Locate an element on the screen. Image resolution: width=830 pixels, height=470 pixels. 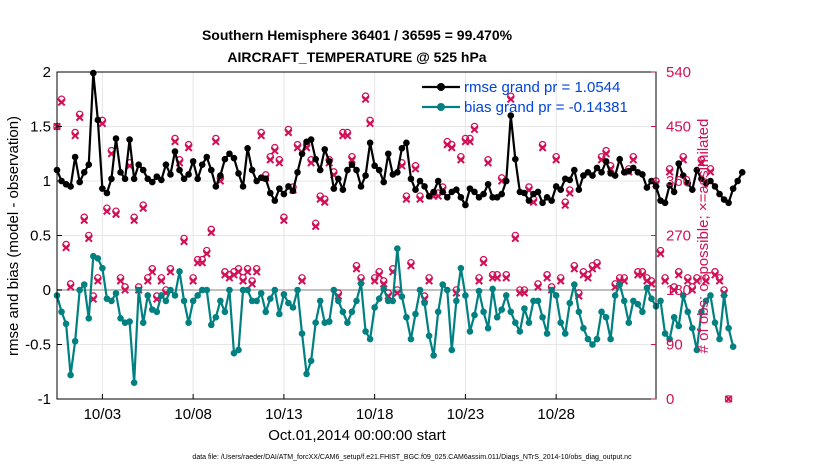
legend-bias-marker is located at coordinates (441, 107).